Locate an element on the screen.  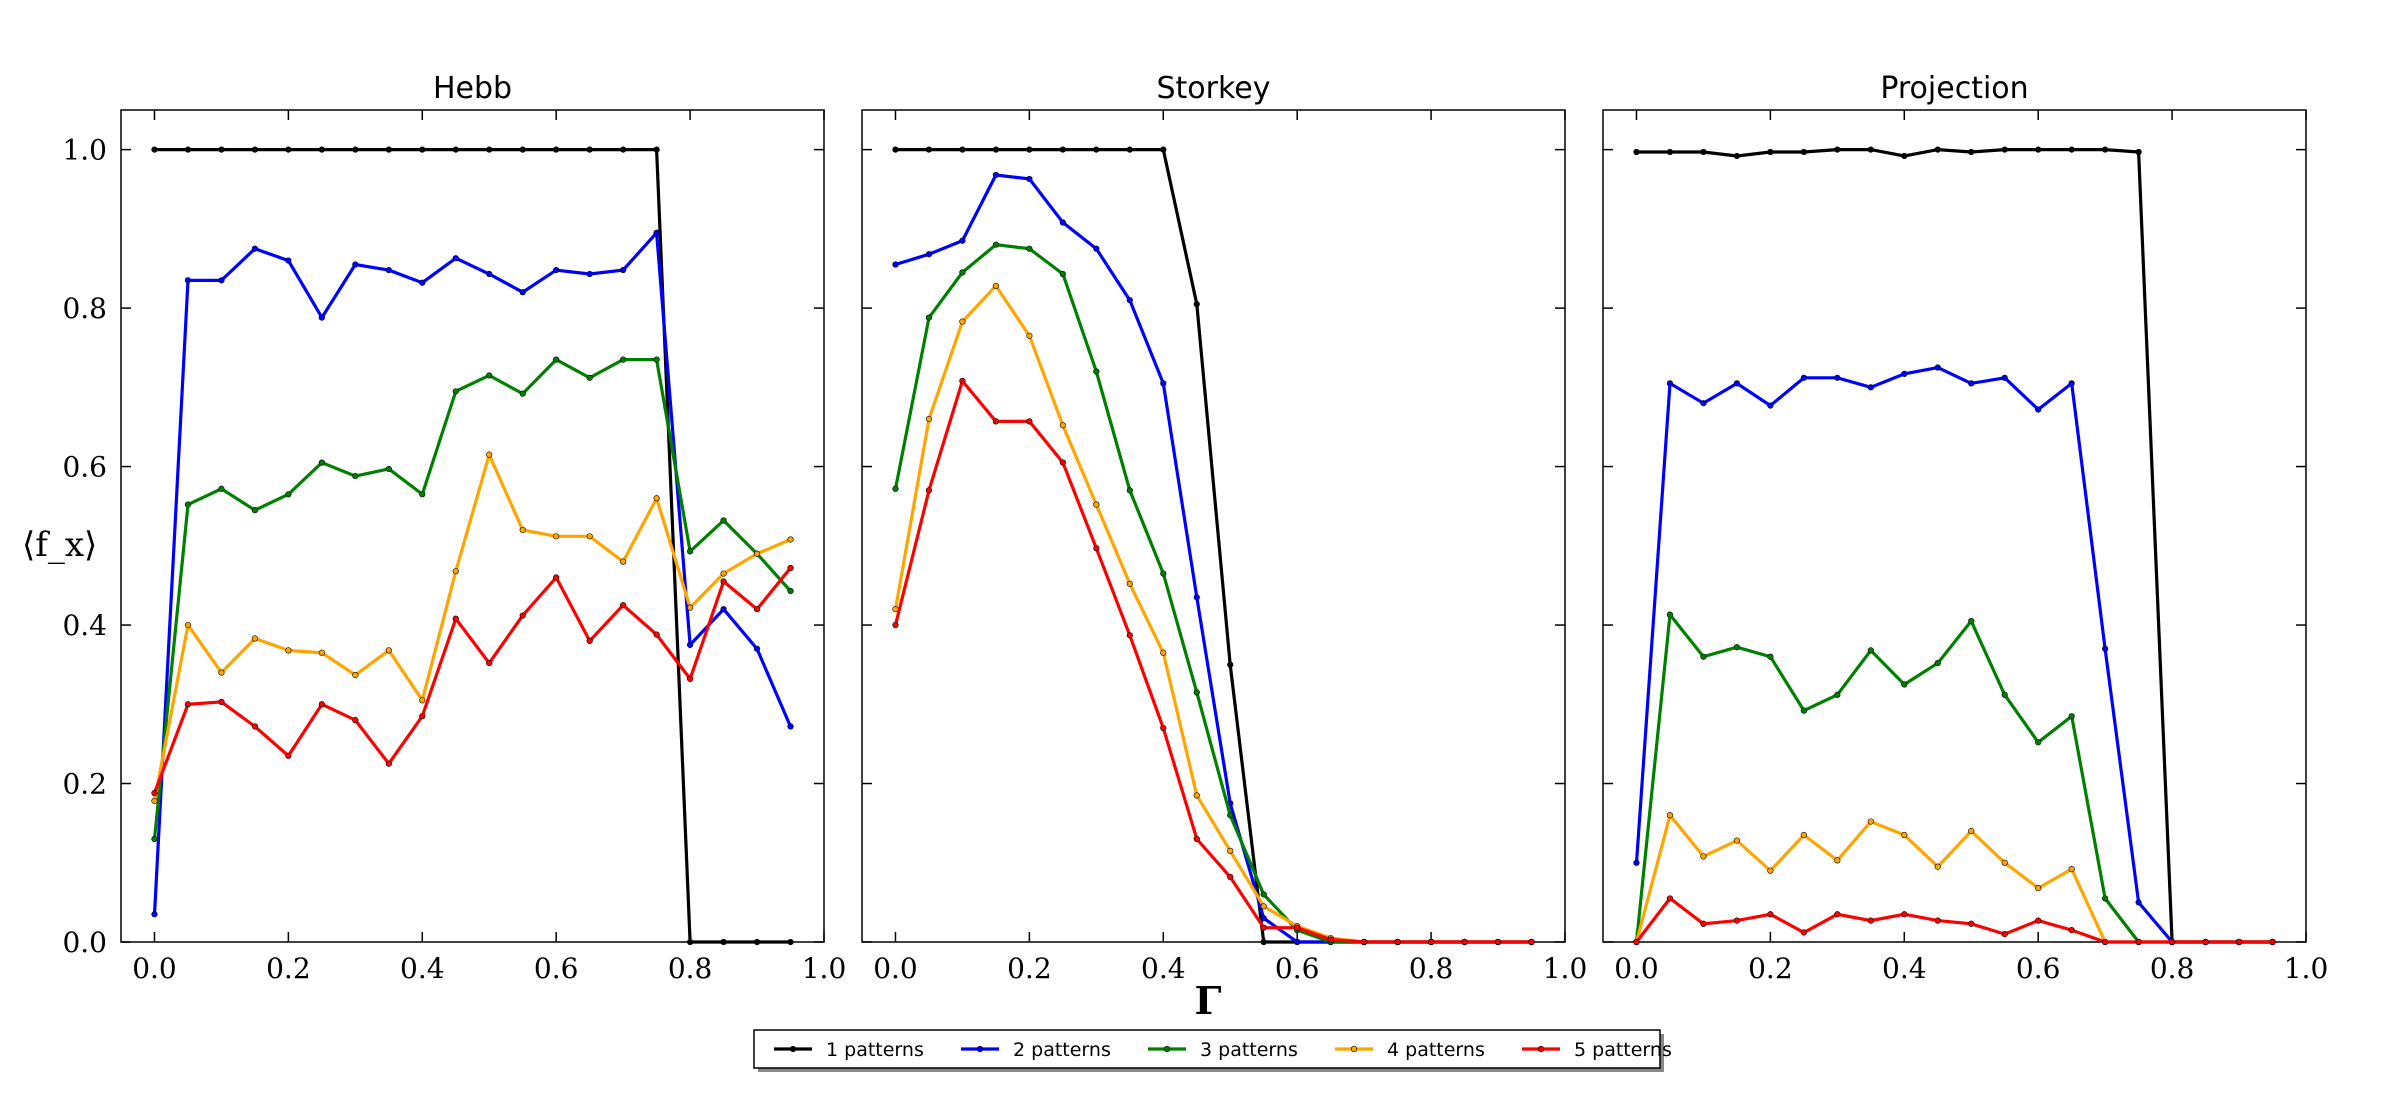
legend-marker is located at coordinates (1167, 1049).